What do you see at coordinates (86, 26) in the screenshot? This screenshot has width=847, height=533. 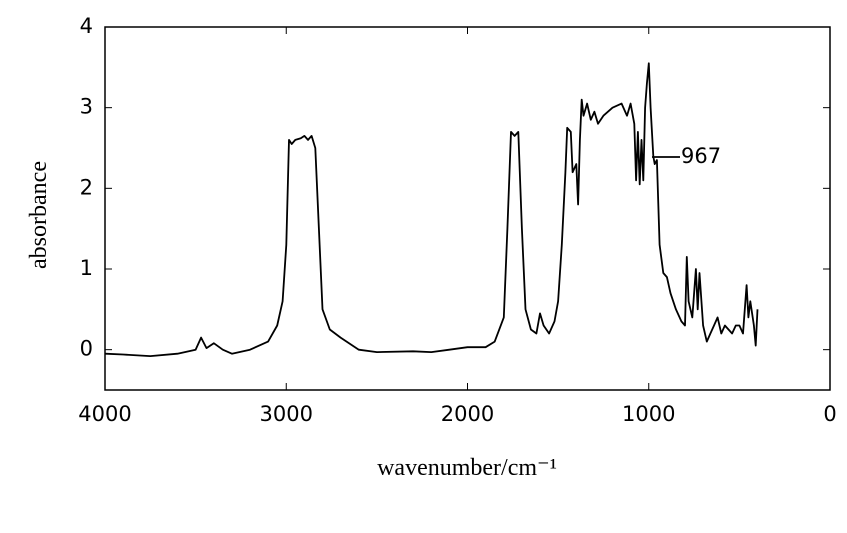 I see `y-tick-label: 4` at bounding box center [86, 26].